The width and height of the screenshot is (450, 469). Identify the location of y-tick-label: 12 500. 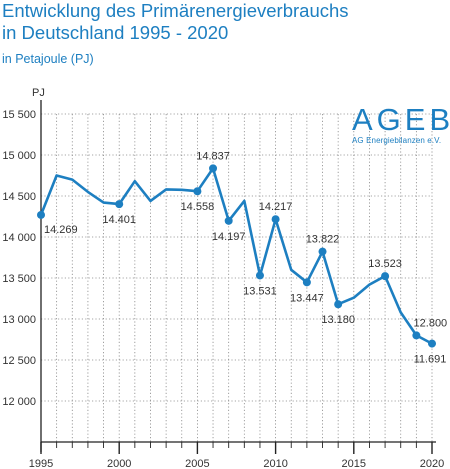
(19, 361).